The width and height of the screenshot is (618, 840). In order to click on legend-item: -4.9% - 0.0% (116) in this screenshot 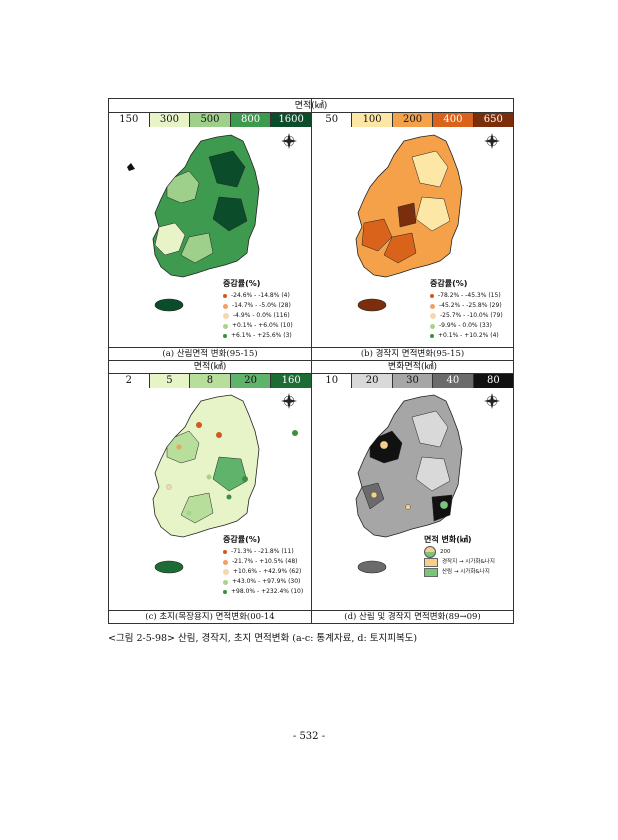, I will do `click(258, 316)`.